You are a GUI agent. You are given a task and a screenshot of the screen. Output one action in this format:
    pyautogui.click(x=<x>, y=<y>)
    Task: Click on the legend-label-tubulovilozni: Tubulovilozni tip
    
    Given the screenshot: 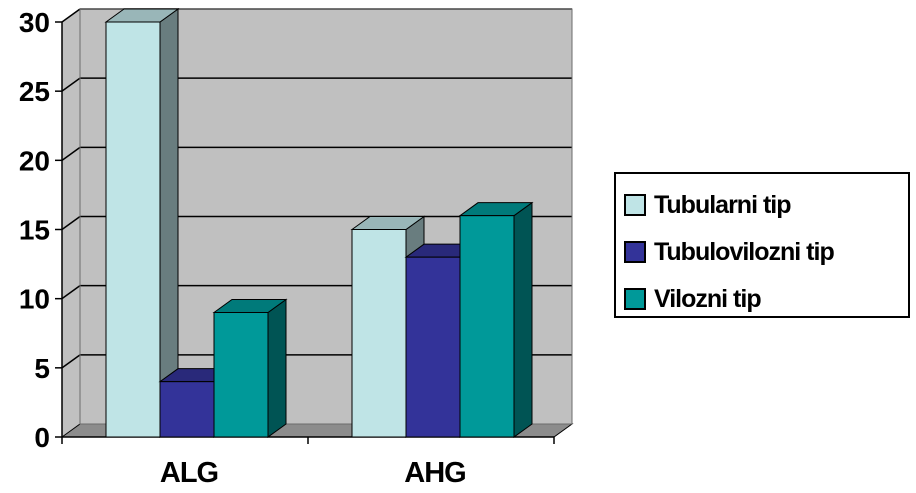 What is the action you would take?
    pyautogui.click(x=744, y=251)
    